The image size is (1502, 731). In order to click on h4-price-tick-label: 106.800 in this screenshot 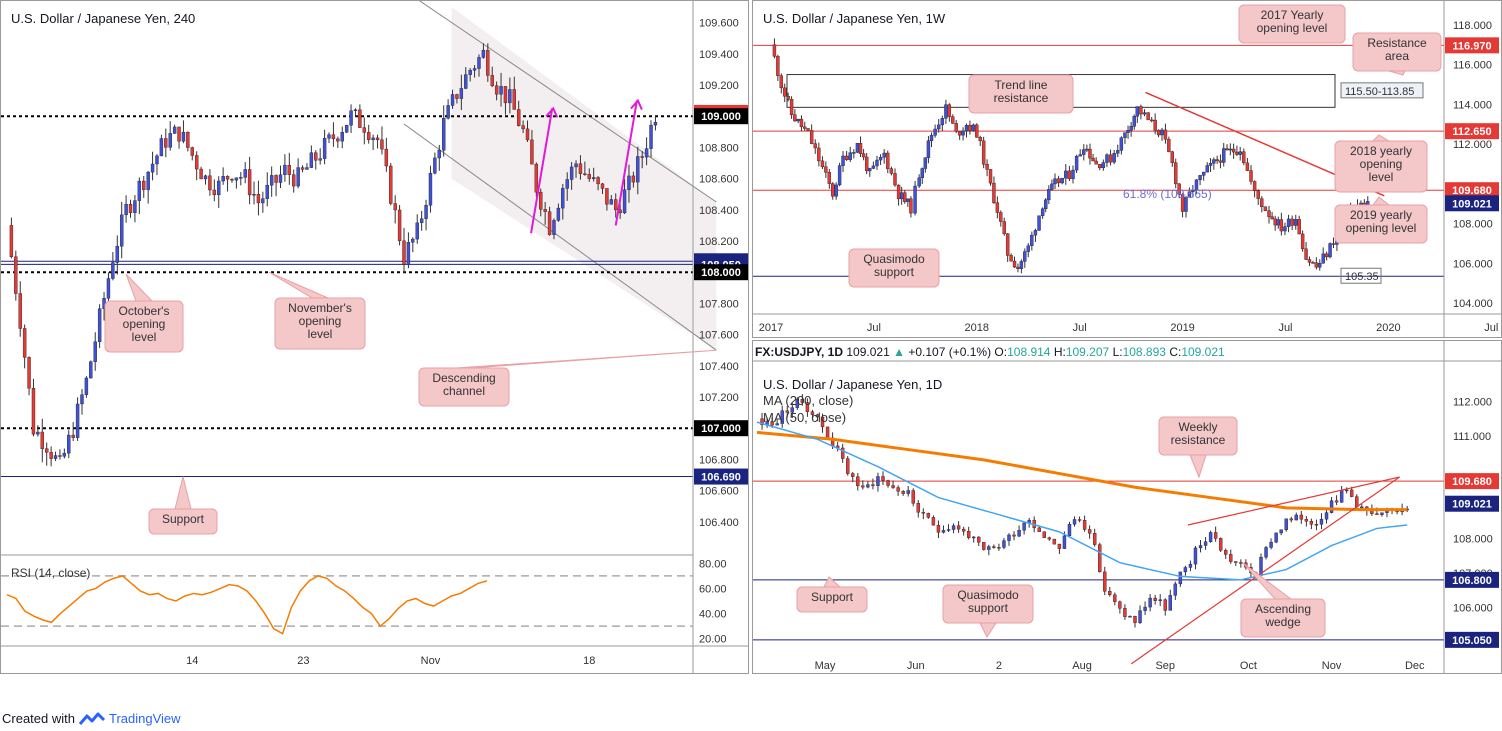, I will do `click(719, 460)`.